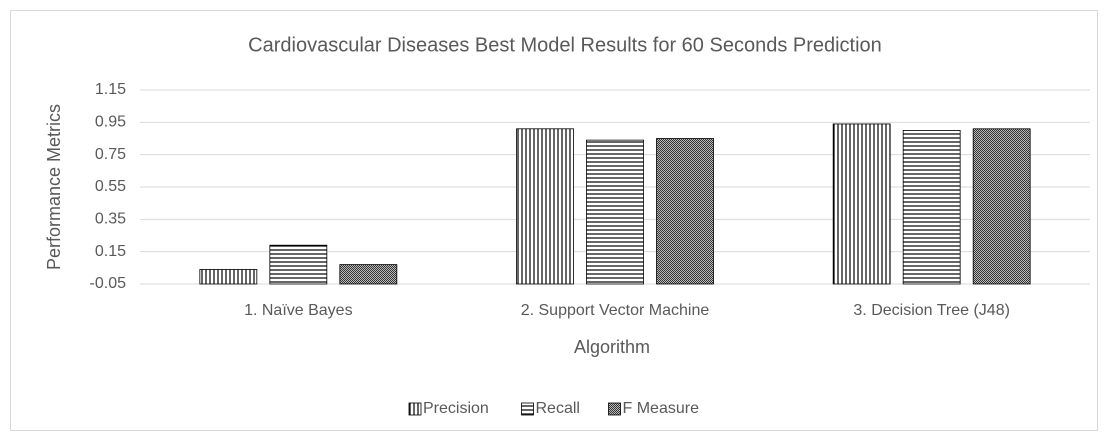  I want to click on x-tick-label: 2. Support Vector Machine, so click(615, 310).